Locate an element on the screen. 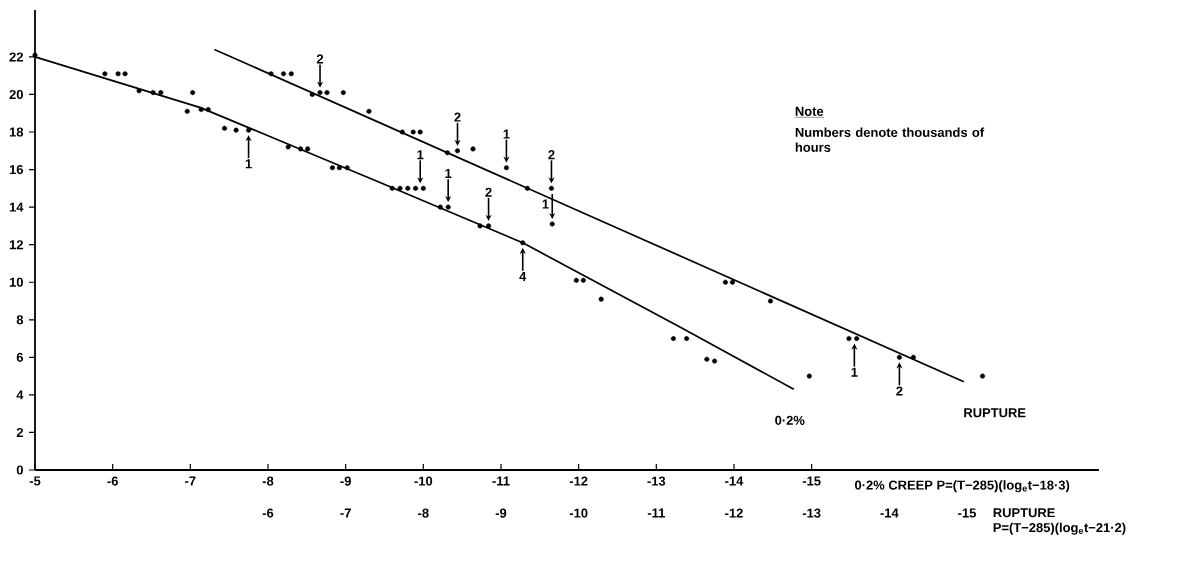  y-tick-label: 20 is located at coordinates (16, 94).